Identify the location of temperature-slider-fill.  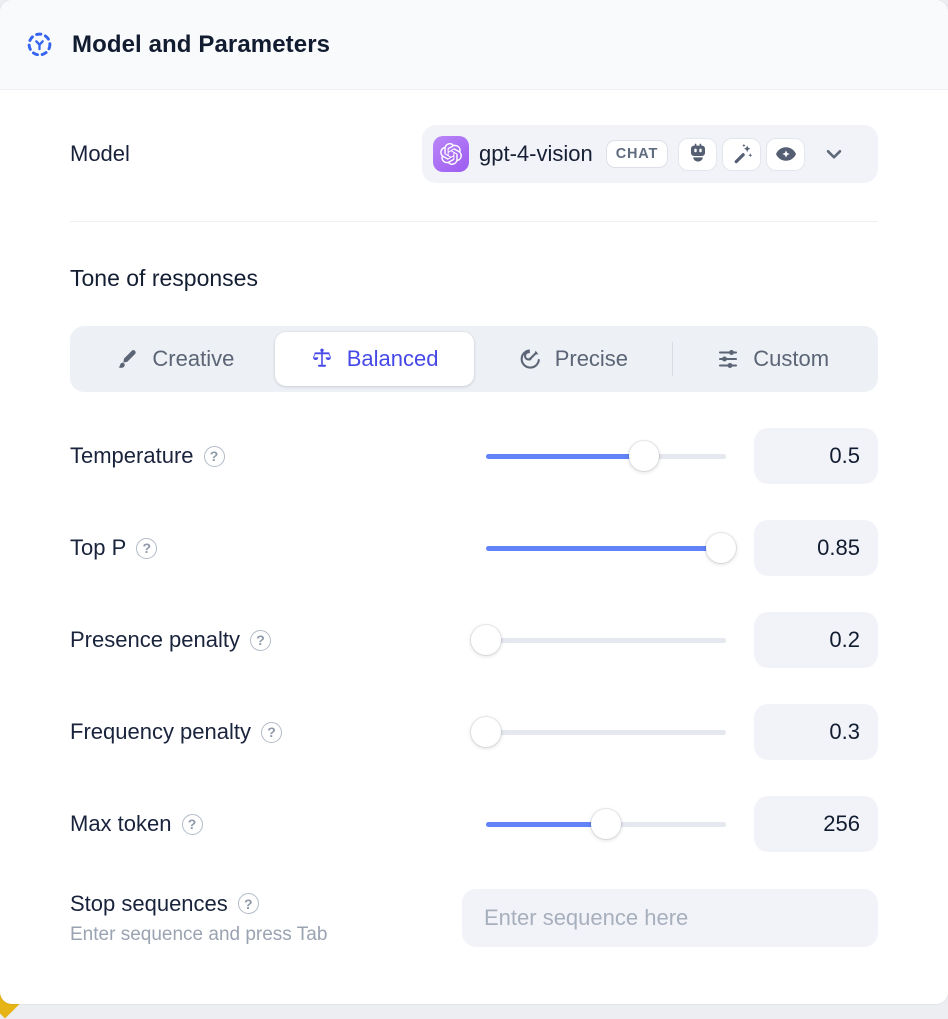
(565, 456).